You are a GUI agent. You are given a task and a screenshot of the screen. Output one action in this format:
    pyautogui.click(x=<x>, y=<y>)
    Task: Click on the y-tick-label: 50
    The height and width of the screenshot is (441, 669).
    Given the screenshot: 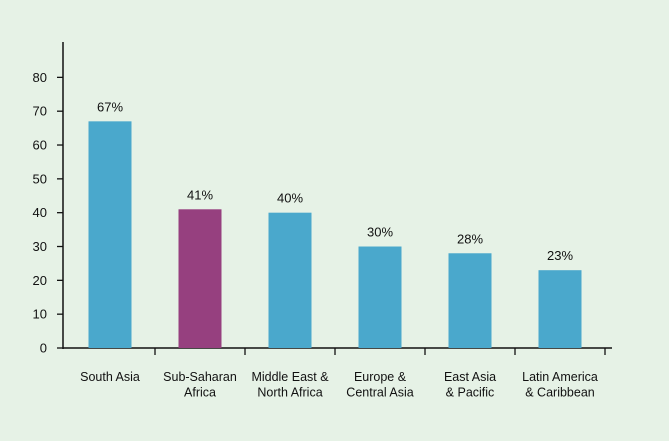 What is the action you would take?
    pyautogui.click(x=40, y=178)
    